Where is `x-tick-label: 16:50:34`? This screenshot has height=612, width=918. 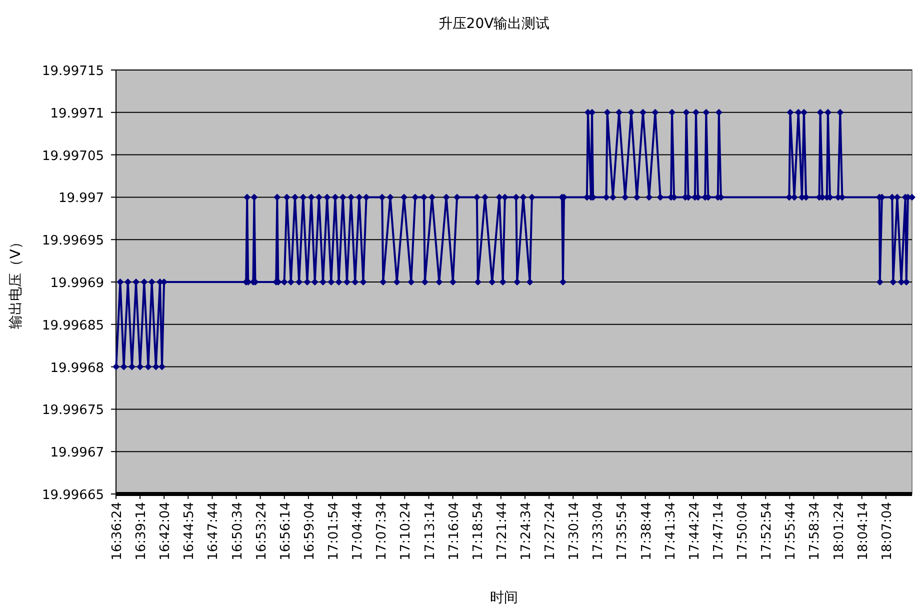 x-tick-label: 16:50:34 is located at coordinates (238, 531).